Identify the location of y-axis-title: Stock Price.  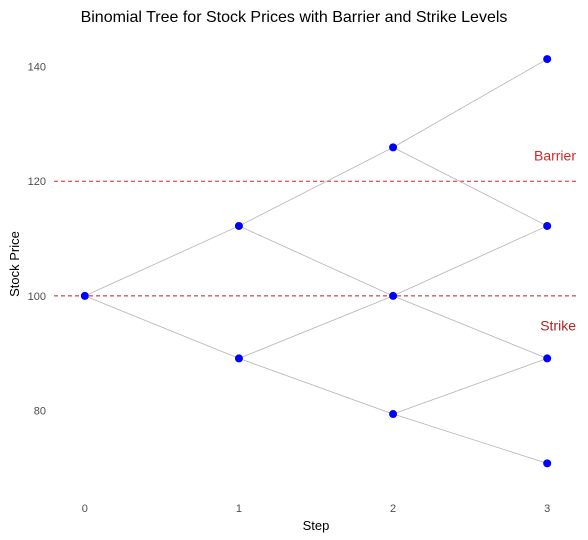
(14, 264).